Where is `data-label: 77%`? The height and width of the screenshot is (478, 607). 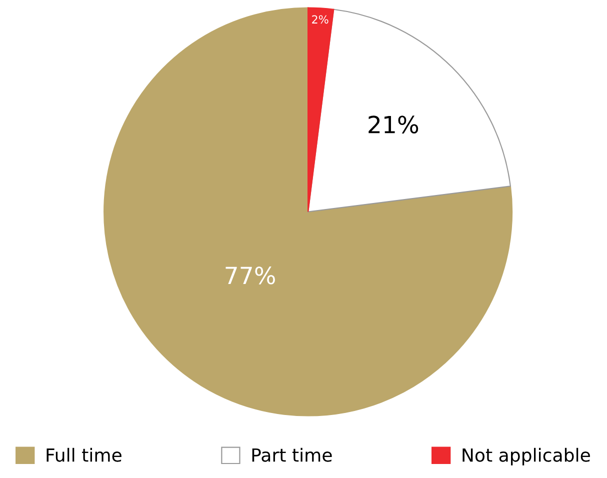
data-label: 77% is located at coordinates (250, 275).